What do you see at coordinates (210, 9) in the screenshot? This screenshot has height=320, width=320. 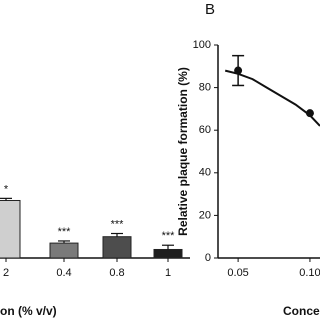 I see `panel-label: B` at bounding box center [210, 9].